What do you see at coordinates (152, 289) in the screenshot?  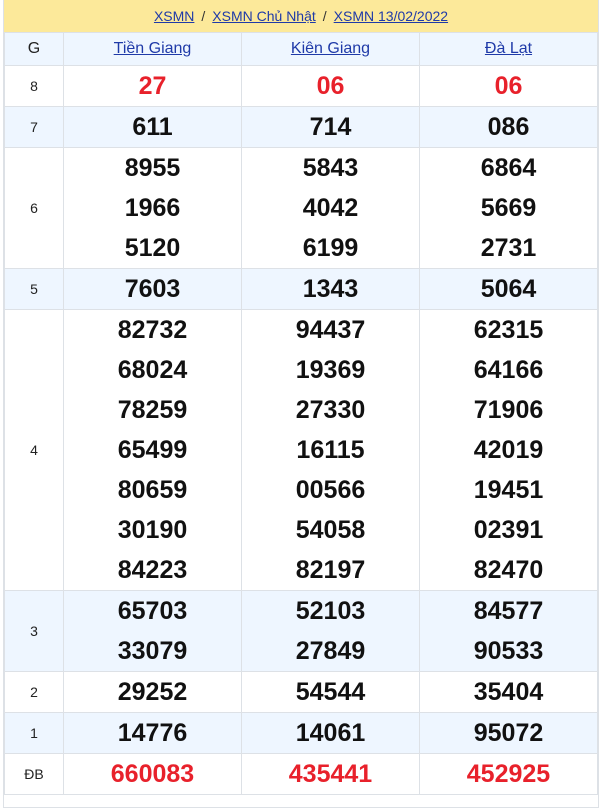 I see `prize-cell: 7603` at bounding box center [152, 289].